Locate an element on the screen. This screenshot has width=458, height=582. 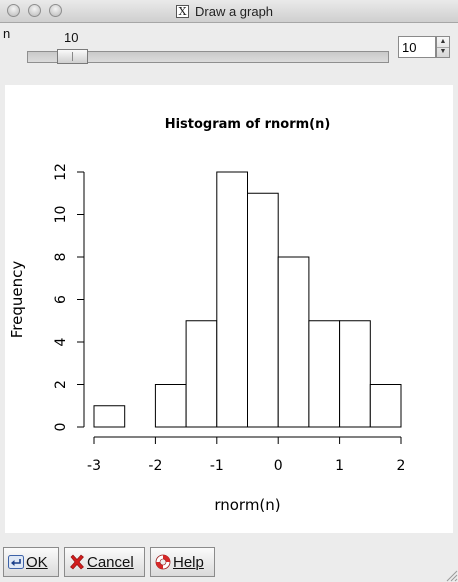
cancel-button: Cancel is located at coordinates (104, 562).